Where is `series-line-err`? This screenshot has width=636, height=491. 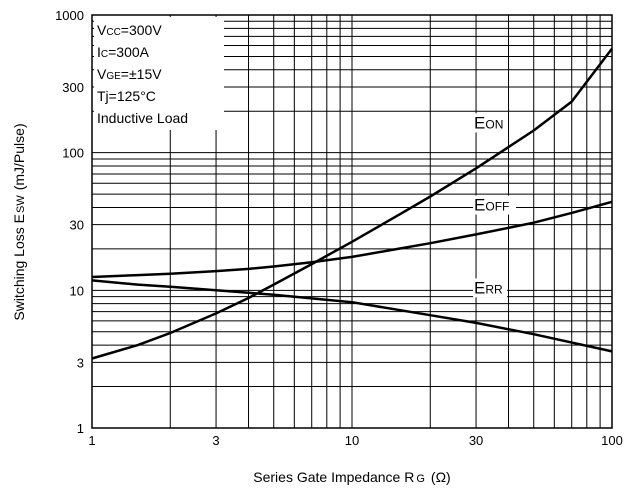 series-line-err is located at coordinates (352, 316).